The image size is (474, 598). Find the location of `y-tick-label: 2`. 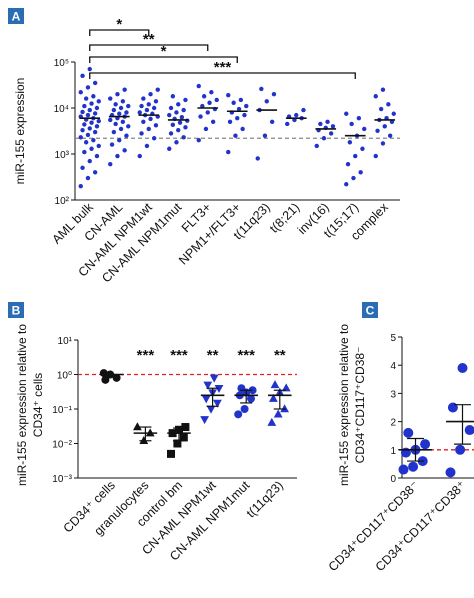

y-tick-label: 2 is located at coordinates (393, 423).